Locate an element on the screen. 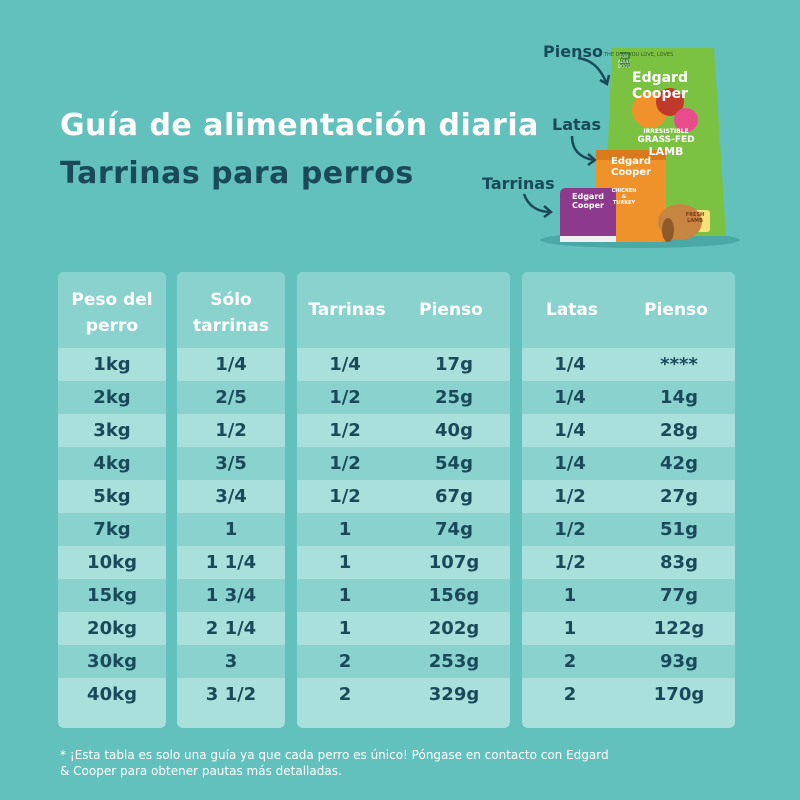 Image resolution: width=800 pixels, height=800 pixels. table-row: 20kg is located at coordinates (112, 628).